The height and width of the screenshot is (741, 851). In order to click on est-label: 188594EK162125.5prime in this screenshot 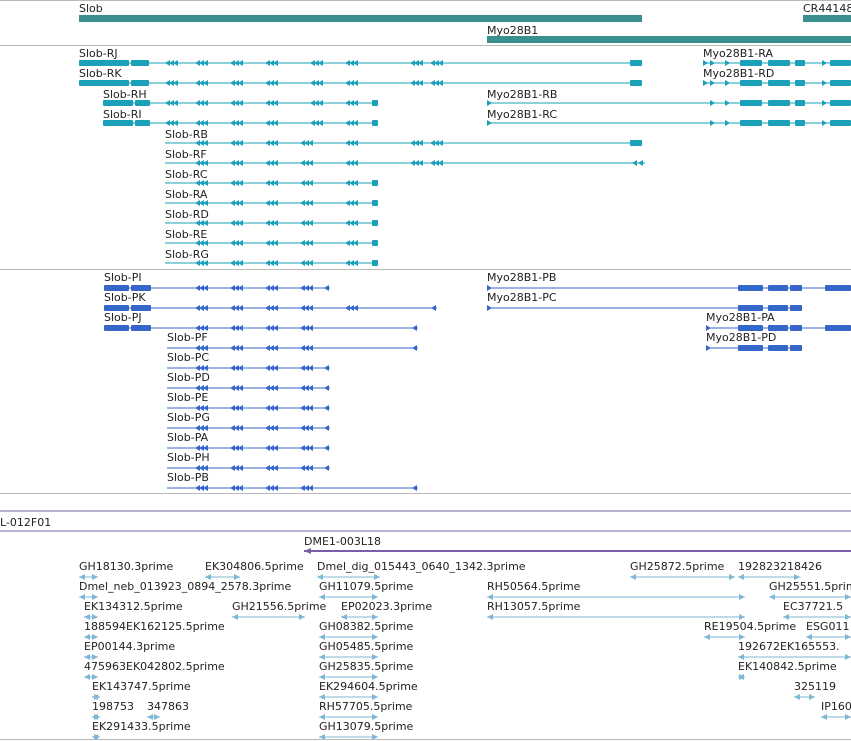, I will do `click(154, 626)`.